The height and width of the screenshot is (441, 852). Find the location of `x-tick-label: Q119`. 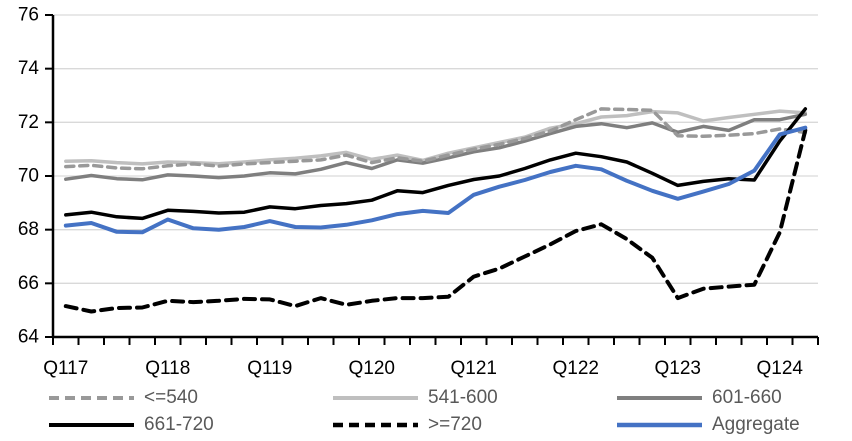

x-tick-label: Q119 is located at coordinates (269, 368).